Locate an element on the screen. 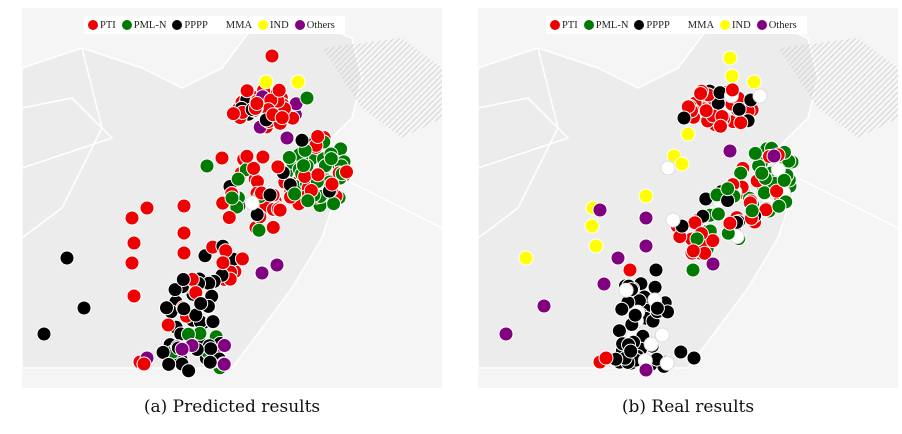 This screenshot has width=902, height=434. legend-label: MMA is located at coordinates (239, 25).